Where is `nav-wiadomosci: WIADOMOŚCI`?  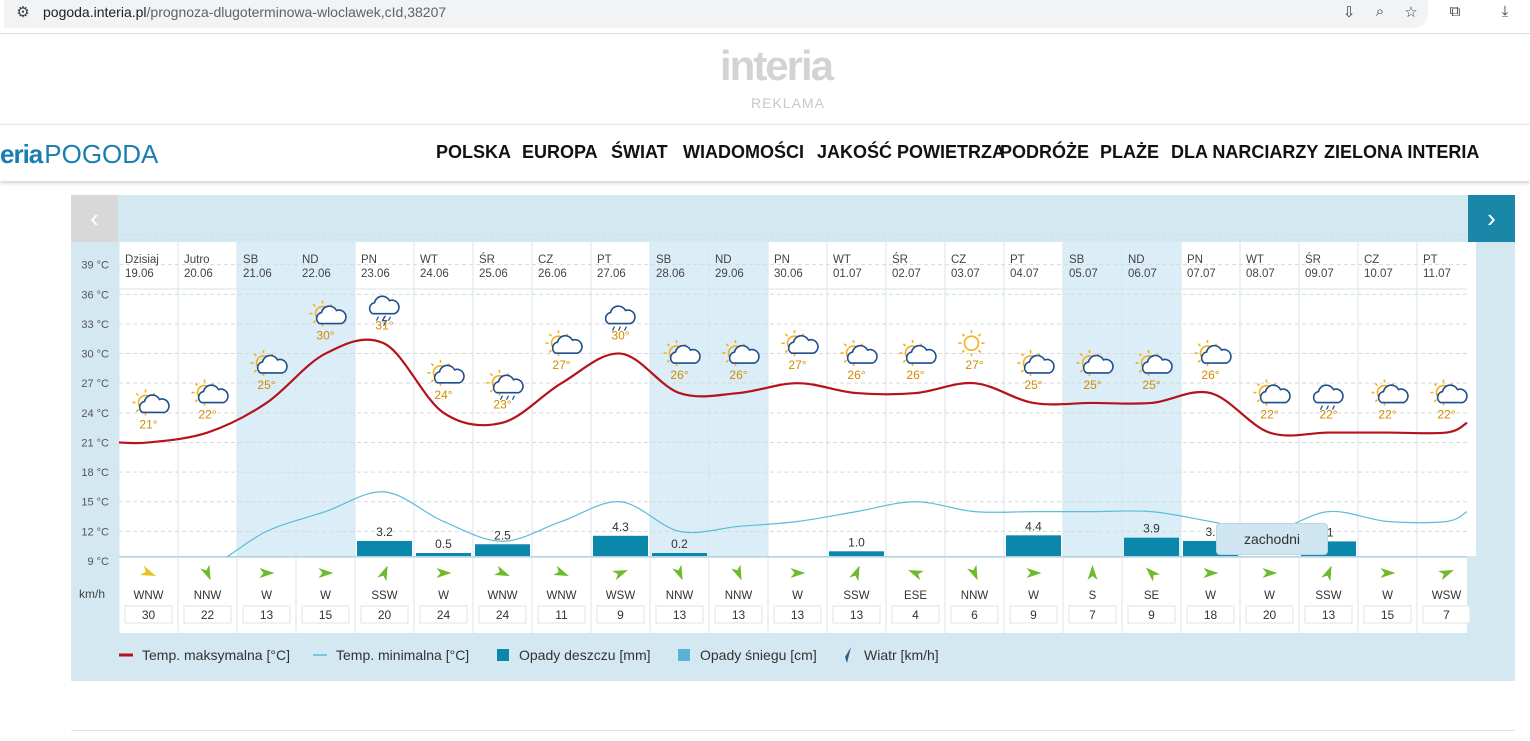
nav-wiadomosci: WIADOMOŚCI is located at coordinates (743, 152).